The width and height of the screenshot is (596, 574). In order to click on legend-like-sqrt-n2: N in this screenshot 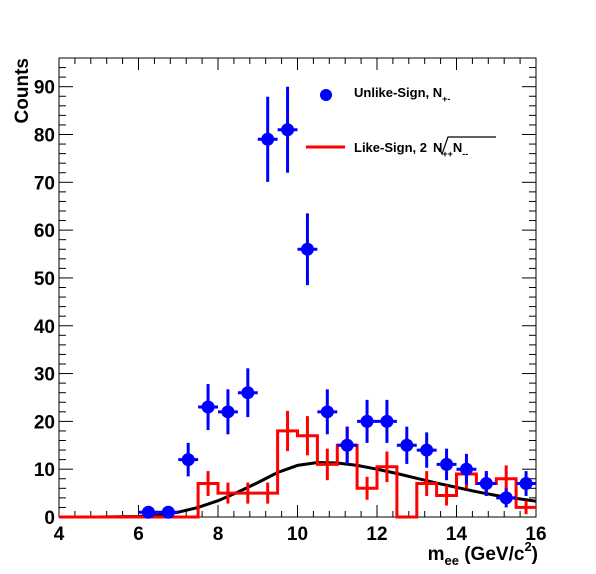, I will do `click(457, 147)`.